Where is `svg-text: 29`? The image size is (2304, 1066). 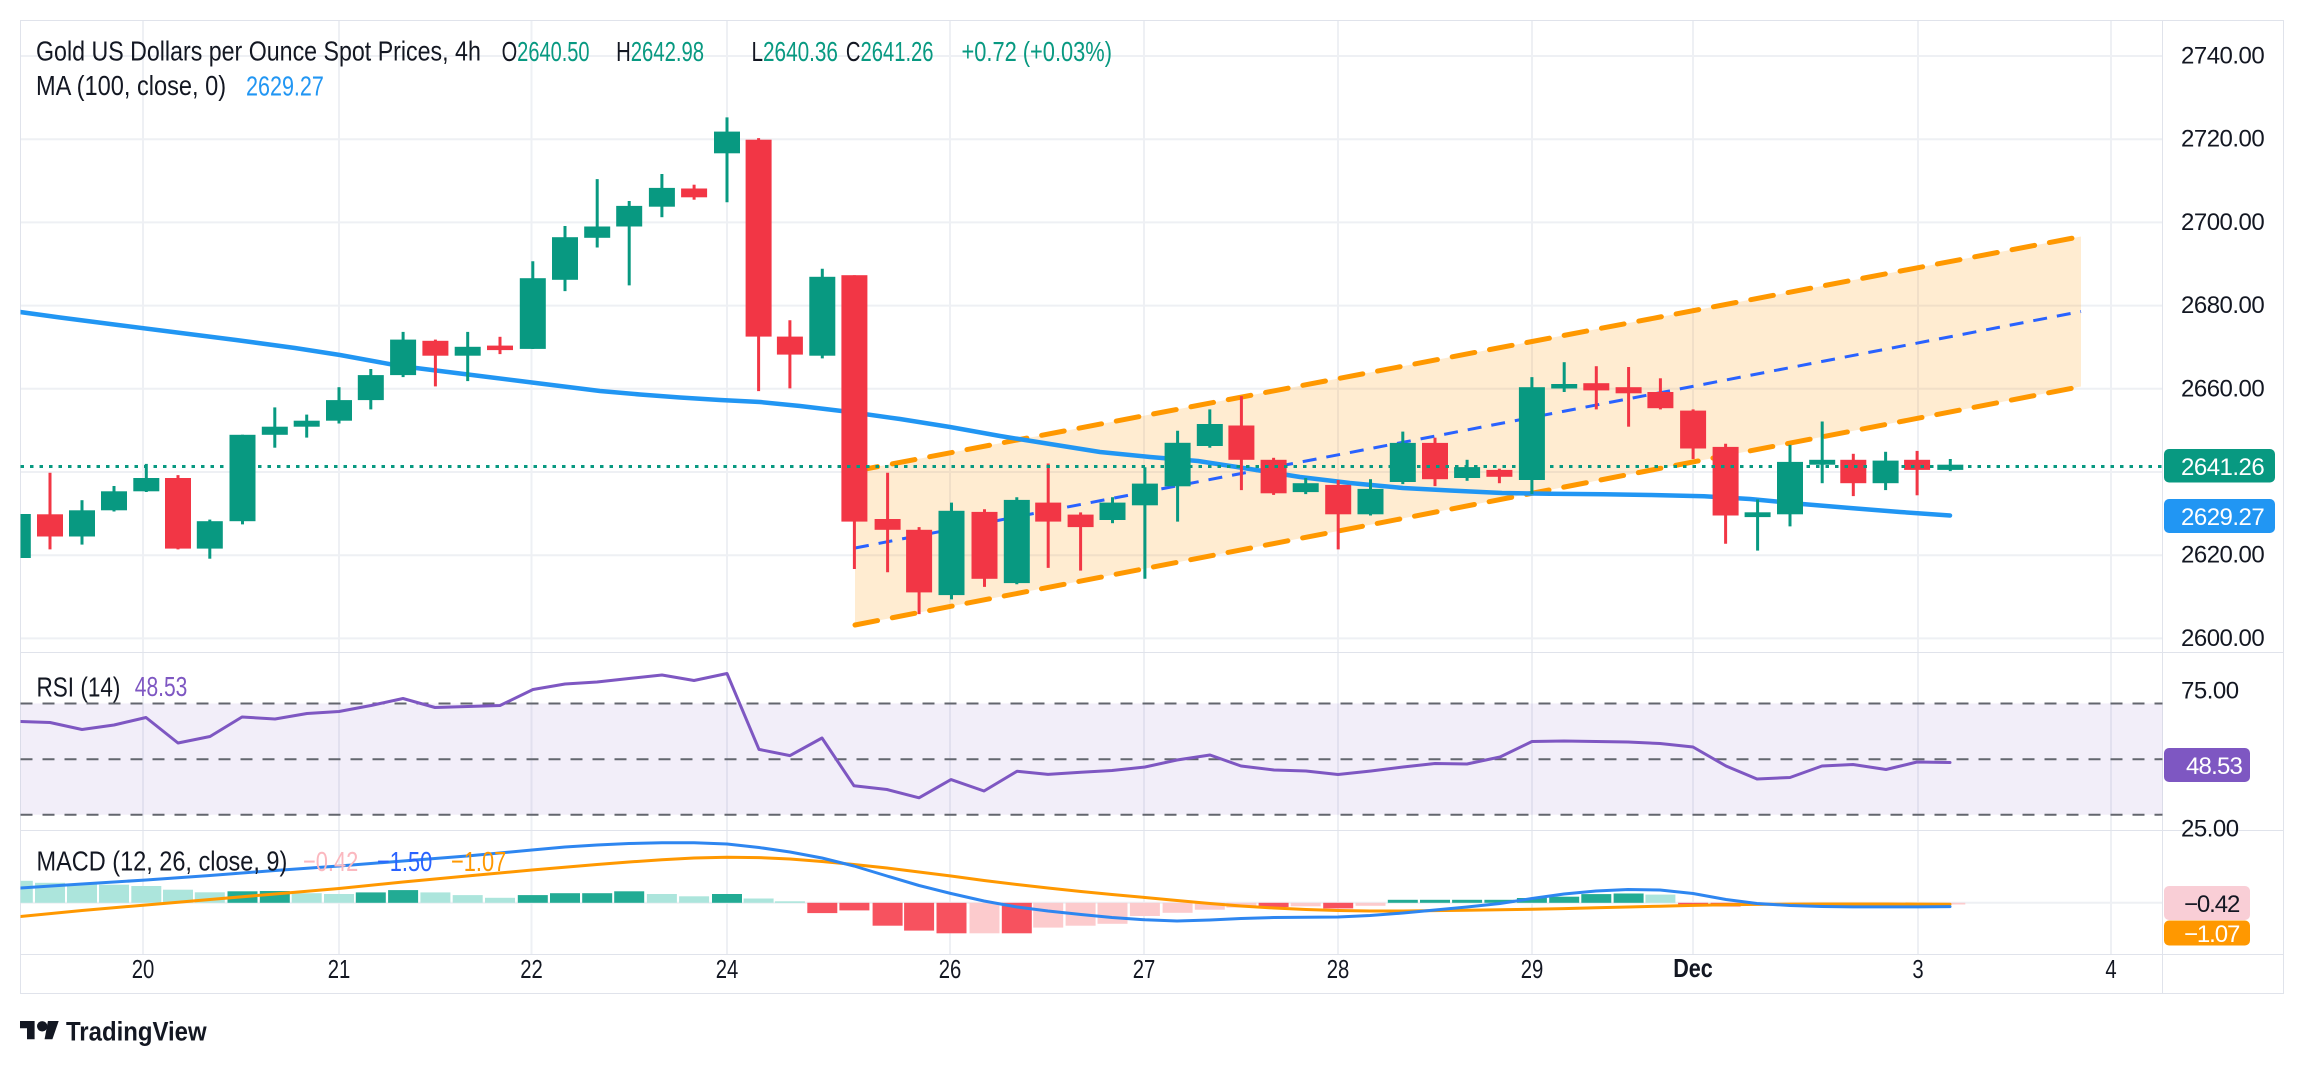
svg-text: 29 is located at coordinates (1532, 969).